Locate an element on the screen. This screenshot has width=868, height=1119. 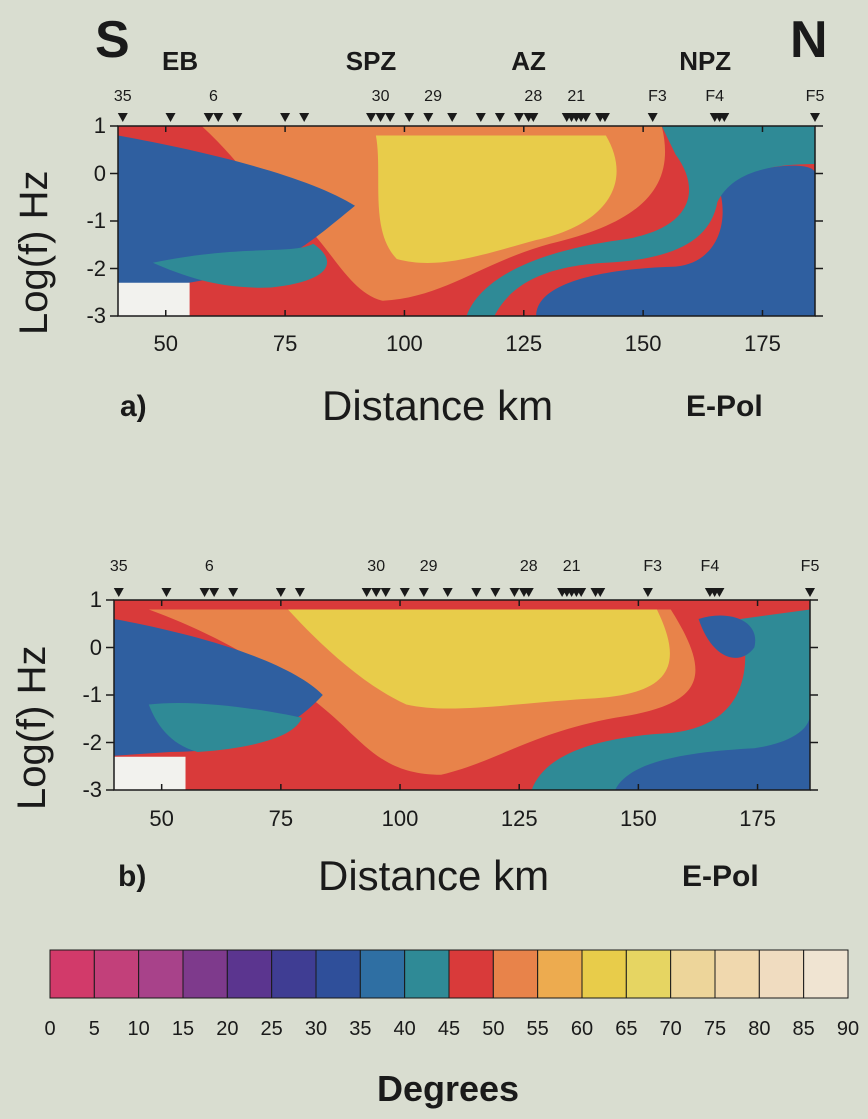
station-label: F3 is located at coordinates (653, 566).